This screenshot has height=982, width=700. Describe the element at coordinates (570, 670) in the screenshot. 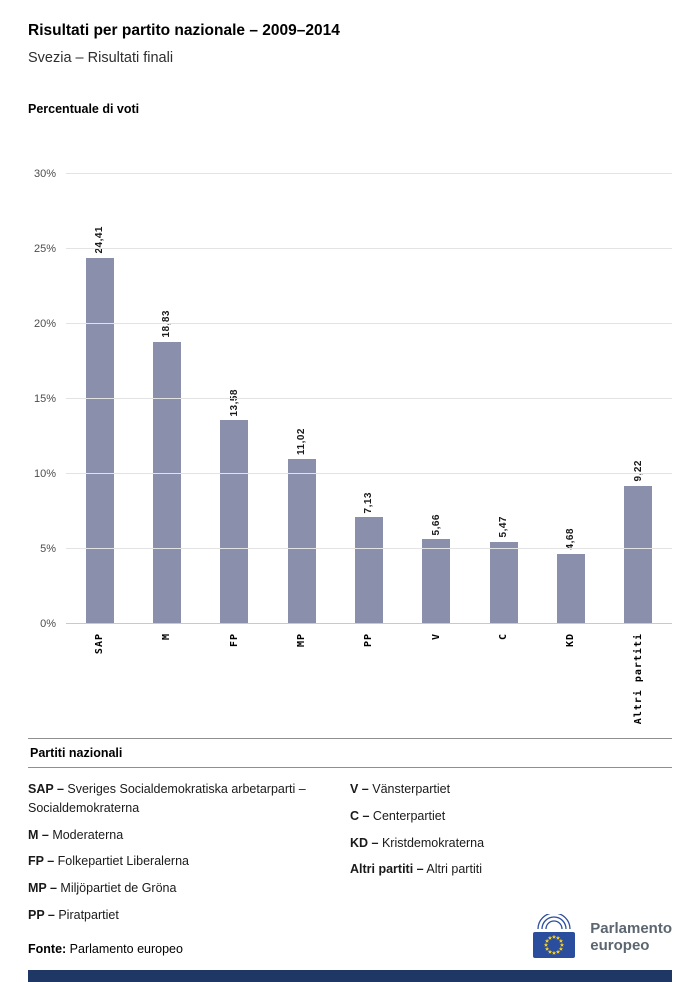

I see `x-label-cell: KD` at that location.